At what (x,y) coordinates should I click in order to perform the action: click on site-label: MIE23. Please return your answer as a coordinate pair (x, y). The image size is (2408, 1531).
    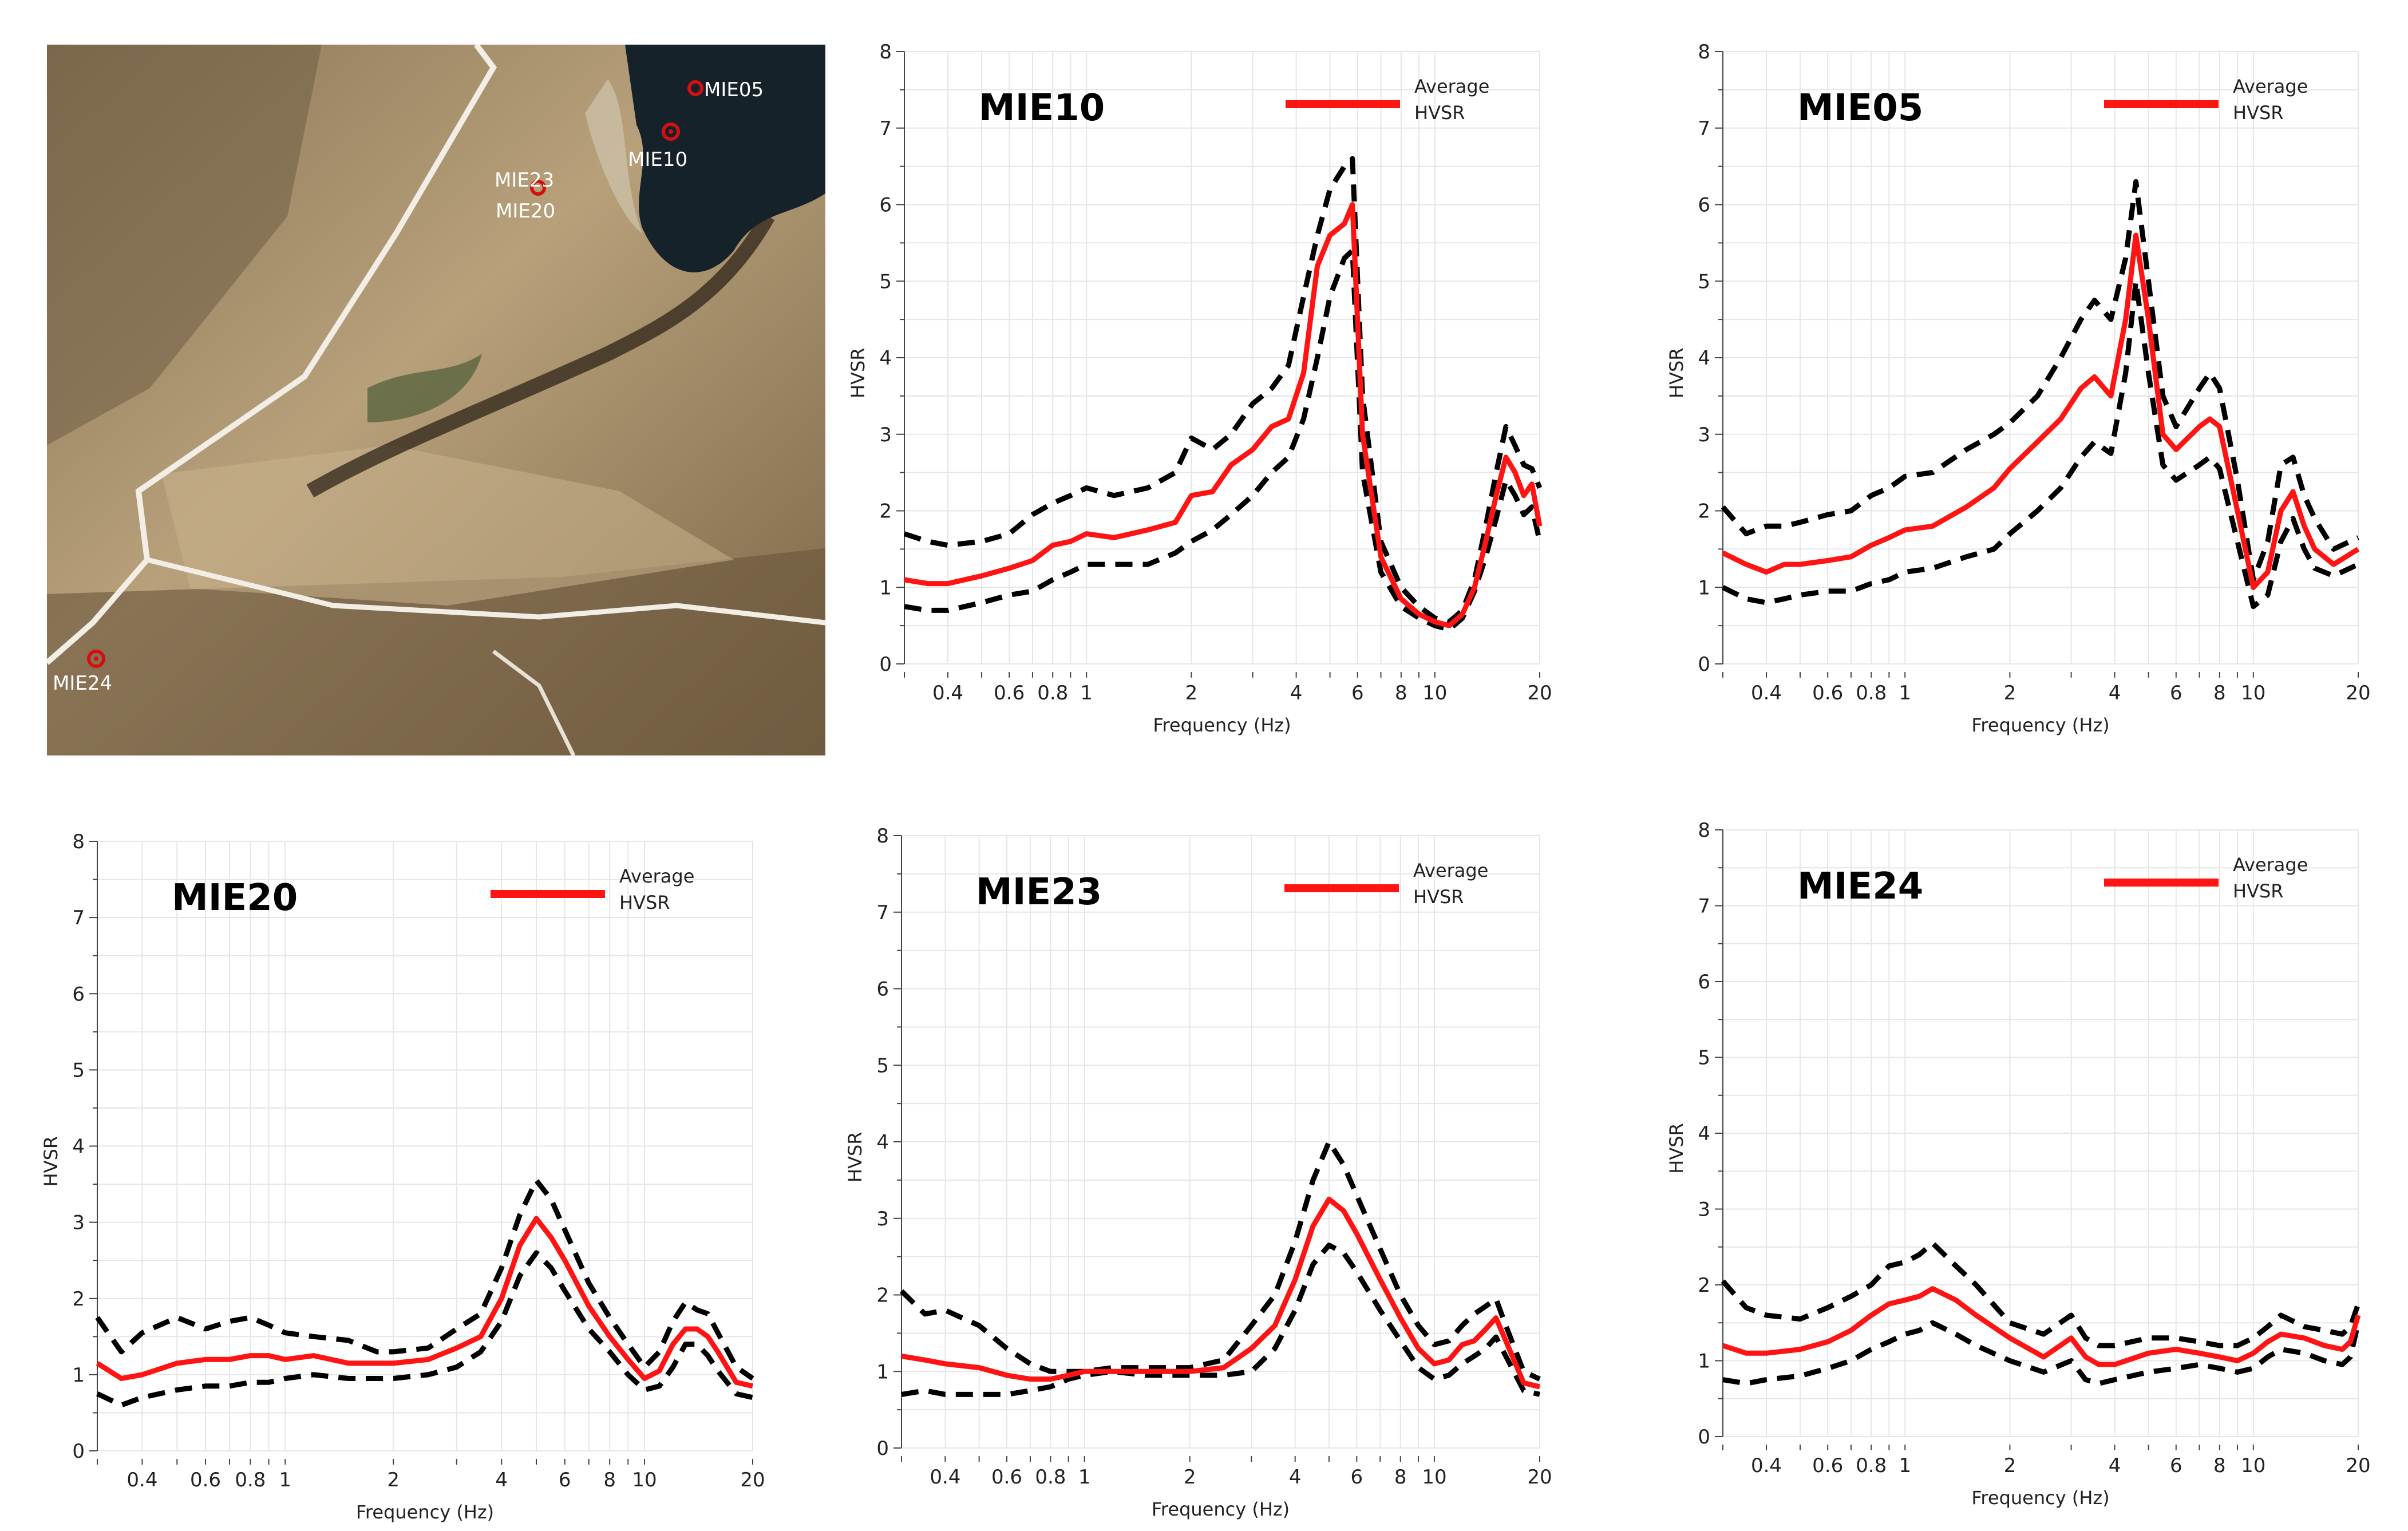
    Looking at the image, I should click on (524, 180).